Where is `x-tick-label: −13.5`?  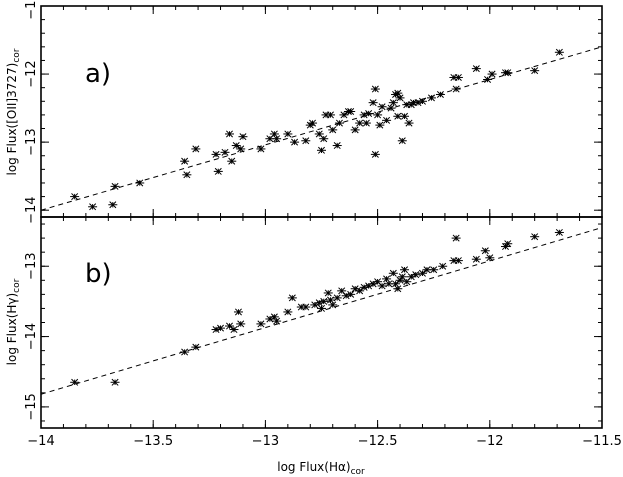 x-tick-label: −13.5 is located at coordinates (153, 441).